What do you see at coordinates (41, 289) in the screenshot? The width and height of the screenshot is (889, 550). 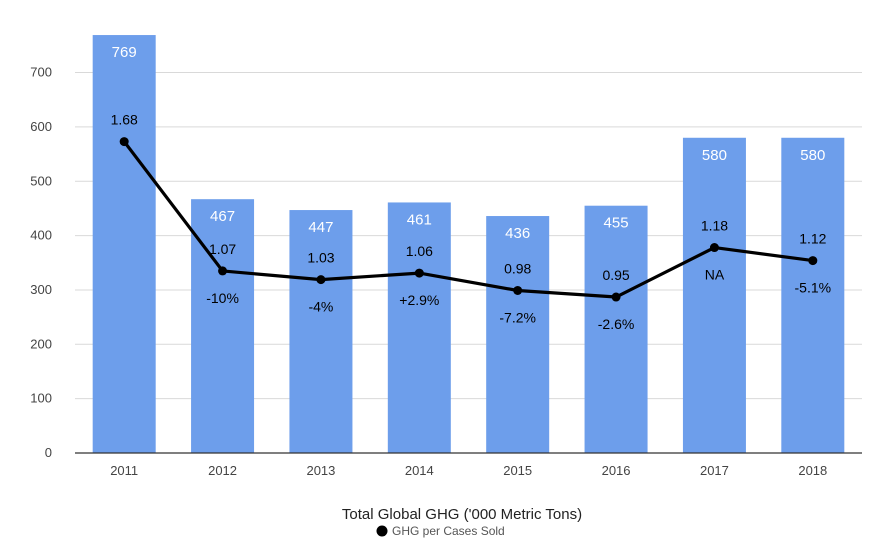 I see `y-tick-label: 300` at bounding box center [41, 289].